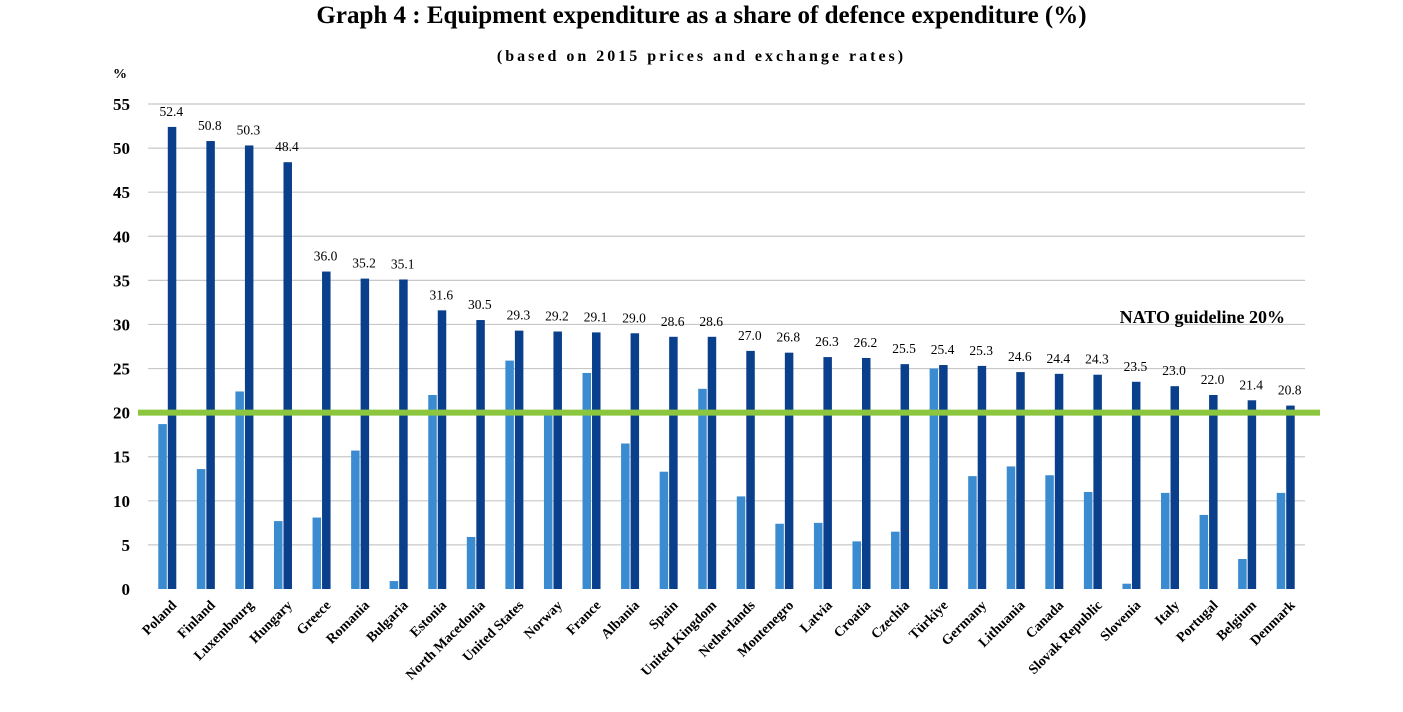 This screenshot has height=712, width=1403. I want to click on y-tick-label: 15, so click(121, 457).